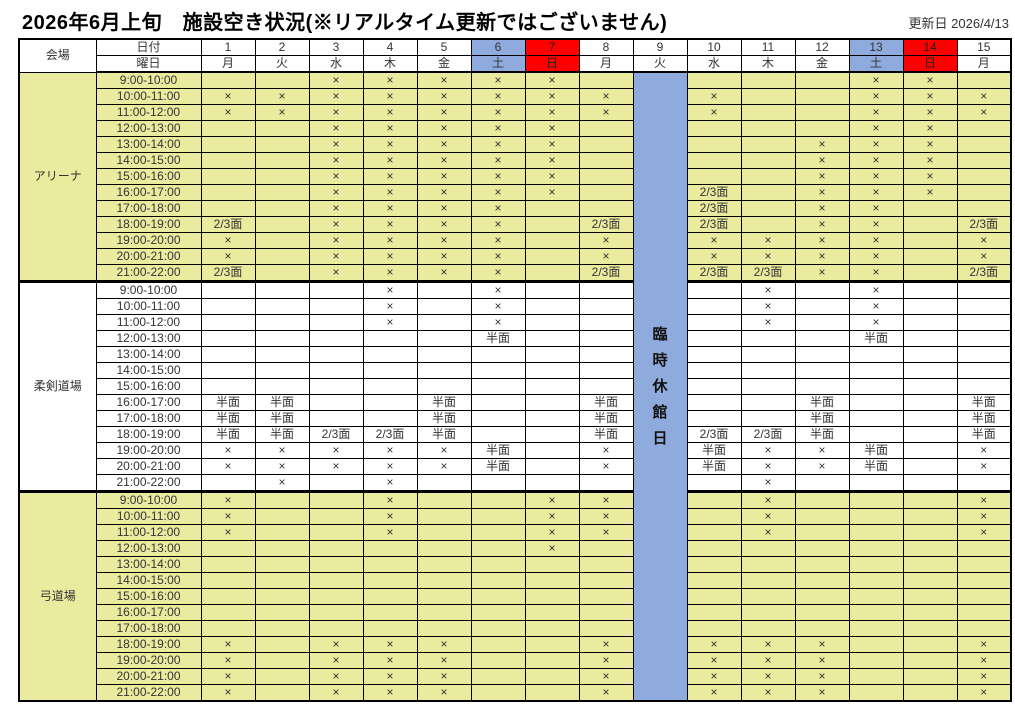 Image resolution: width=1015 pixels, height=715 pixels. Describe the element at coordinates (148, 322) in the screenshot. I see `time-cell: 11:00-12:00` at that location.